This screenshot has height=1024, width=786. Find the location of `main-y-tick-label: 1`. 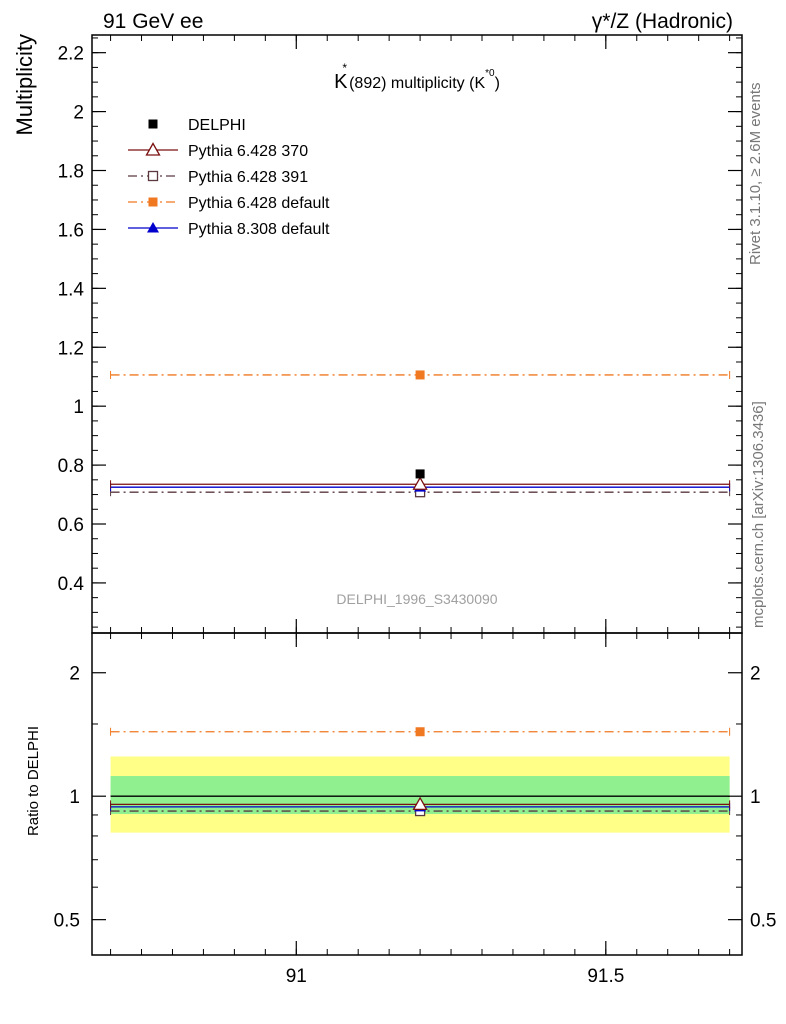

main-y-tick-label: 1 is located at coordinates (78, 407).